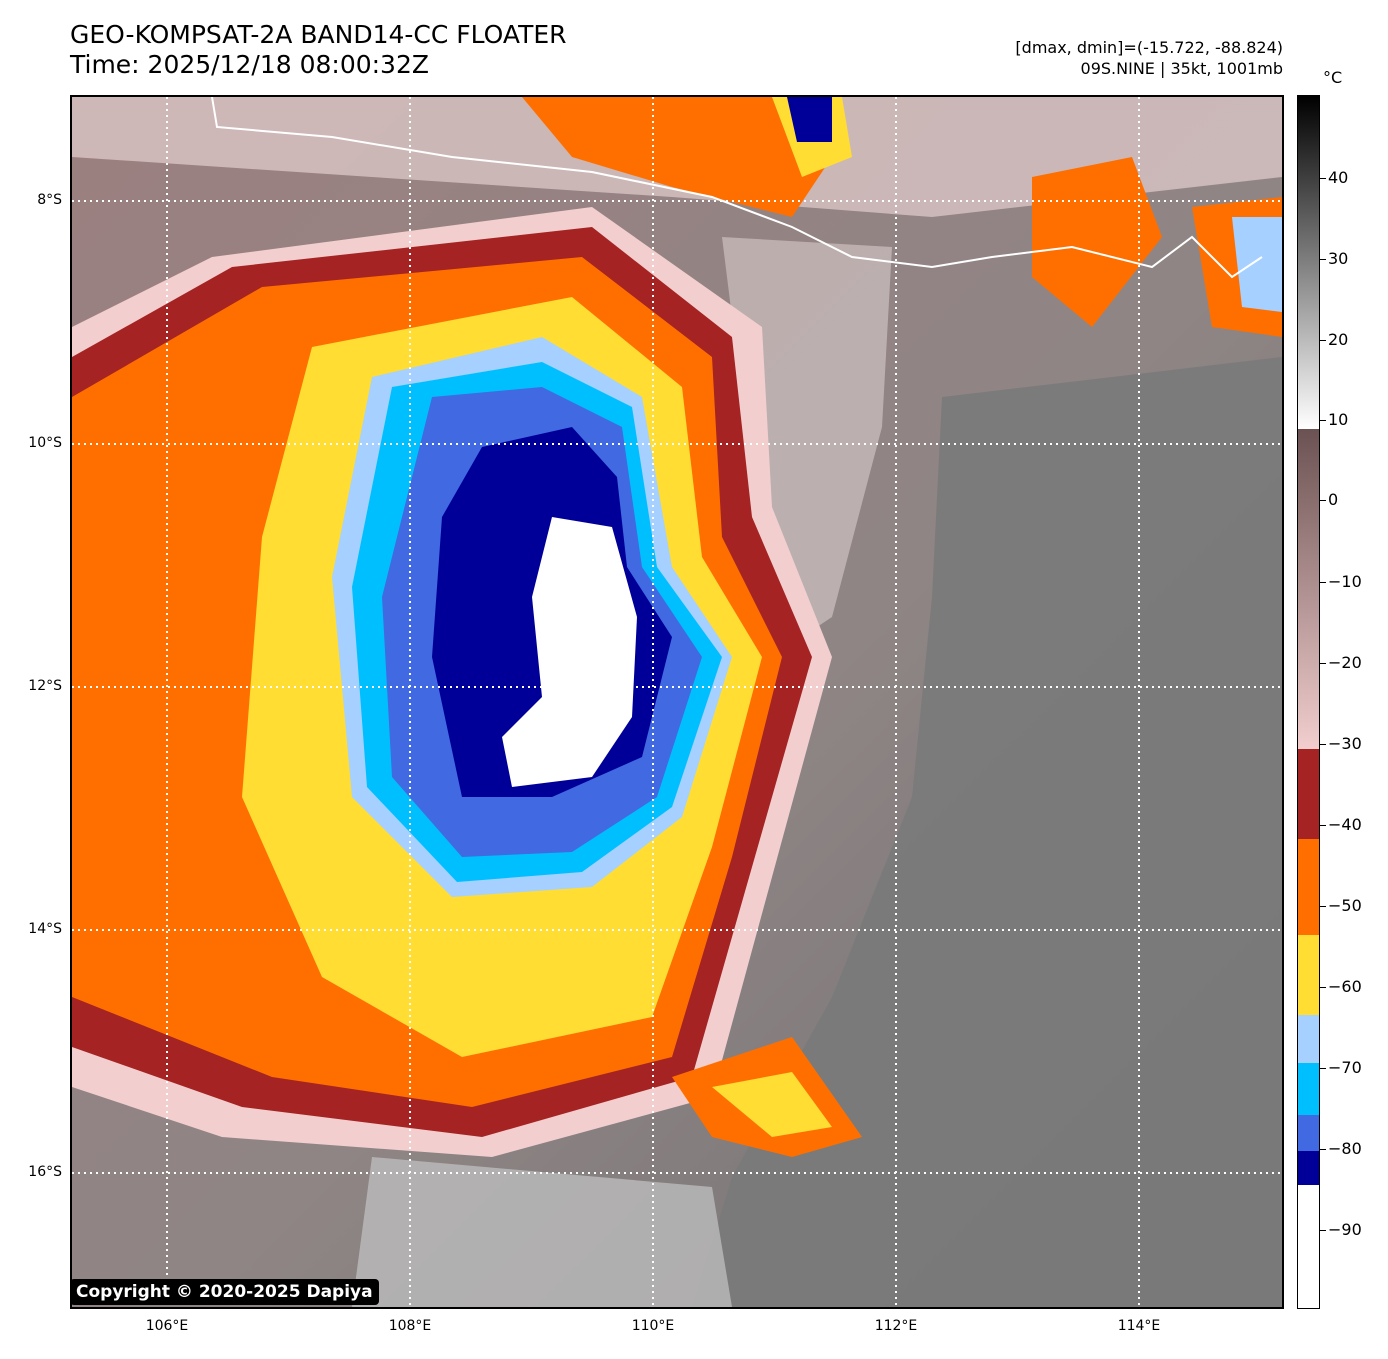 The image size is (1388, 1359). Describe the element at coordinates (45, 443) in the screenshot. I see `lat-label-10s: 10°S` at that location.